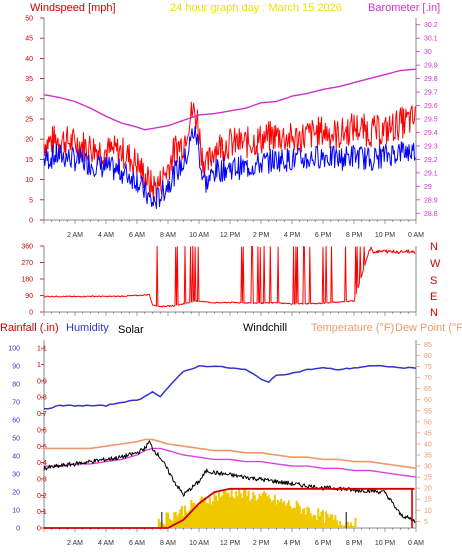 The image size is (462, 554). Describe the element at coordinates (431, 25) in the screenshot. I see `barometer-y-tick-label: 30.2` at that location.